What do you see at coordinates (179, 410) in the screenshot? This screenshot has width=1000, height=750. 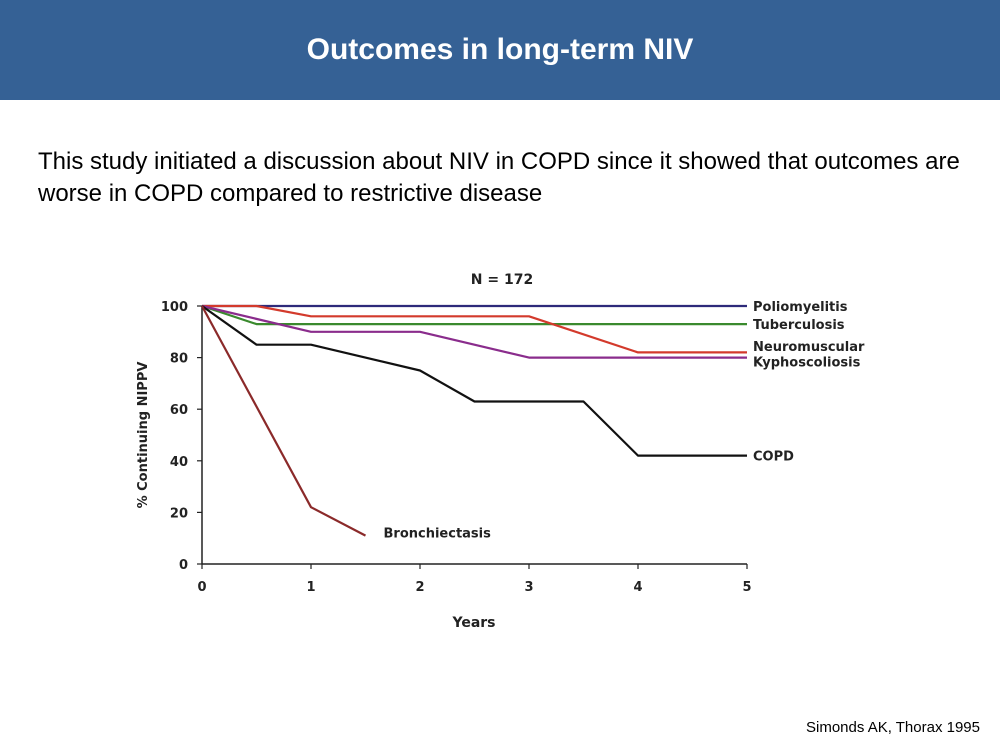 I see `y-tick-label: 60` at bounding box center [179, 410].